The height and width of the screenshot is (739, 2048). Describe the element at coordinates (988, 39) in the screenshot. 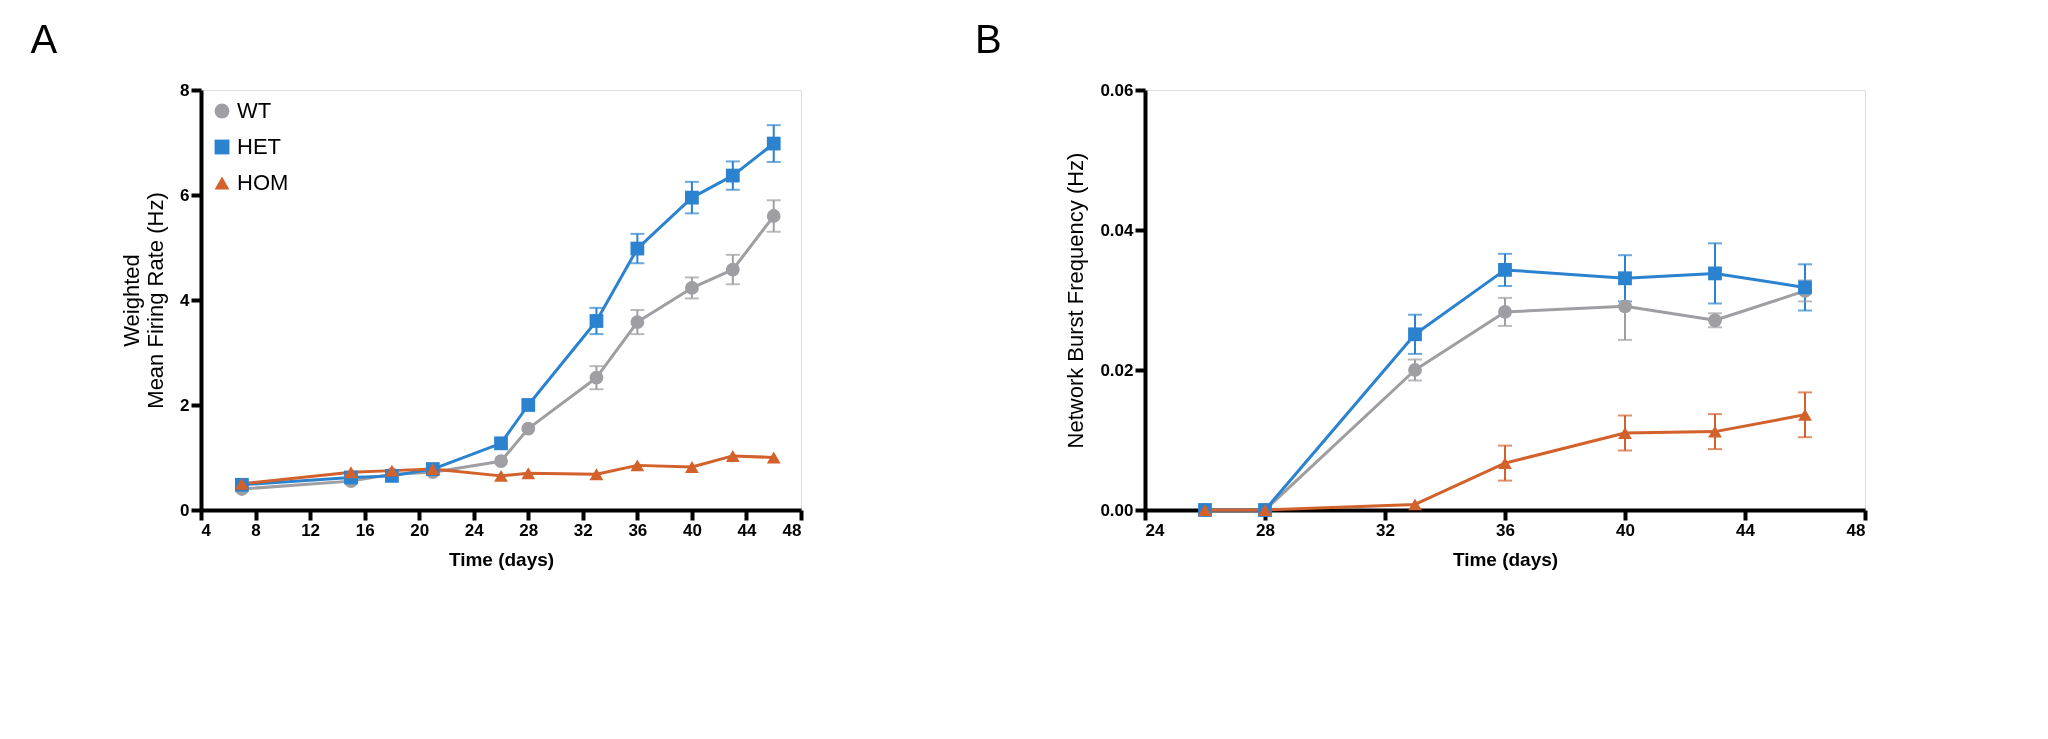

I see `chart-title: B` at that location.